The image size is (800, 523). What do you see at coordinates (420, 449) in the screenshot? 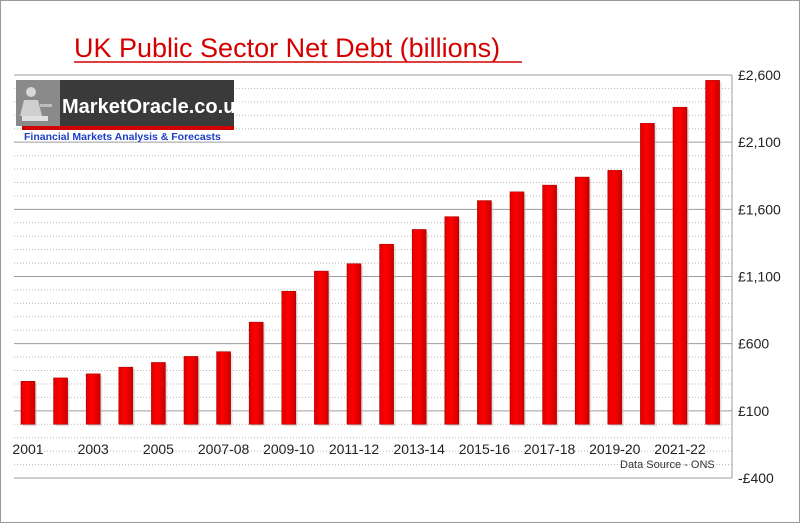
I see `x-tick-label: 2013-14` at bounding box center [420, 449].